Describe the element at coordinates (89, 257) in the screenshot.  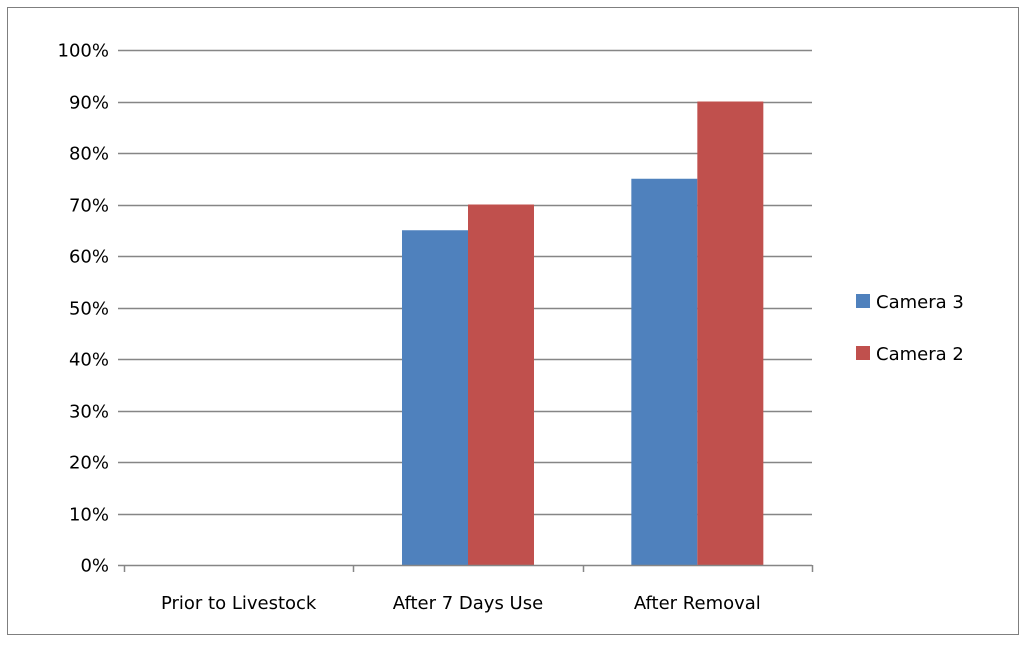
I see `y-tick-label: 60%` at that location.